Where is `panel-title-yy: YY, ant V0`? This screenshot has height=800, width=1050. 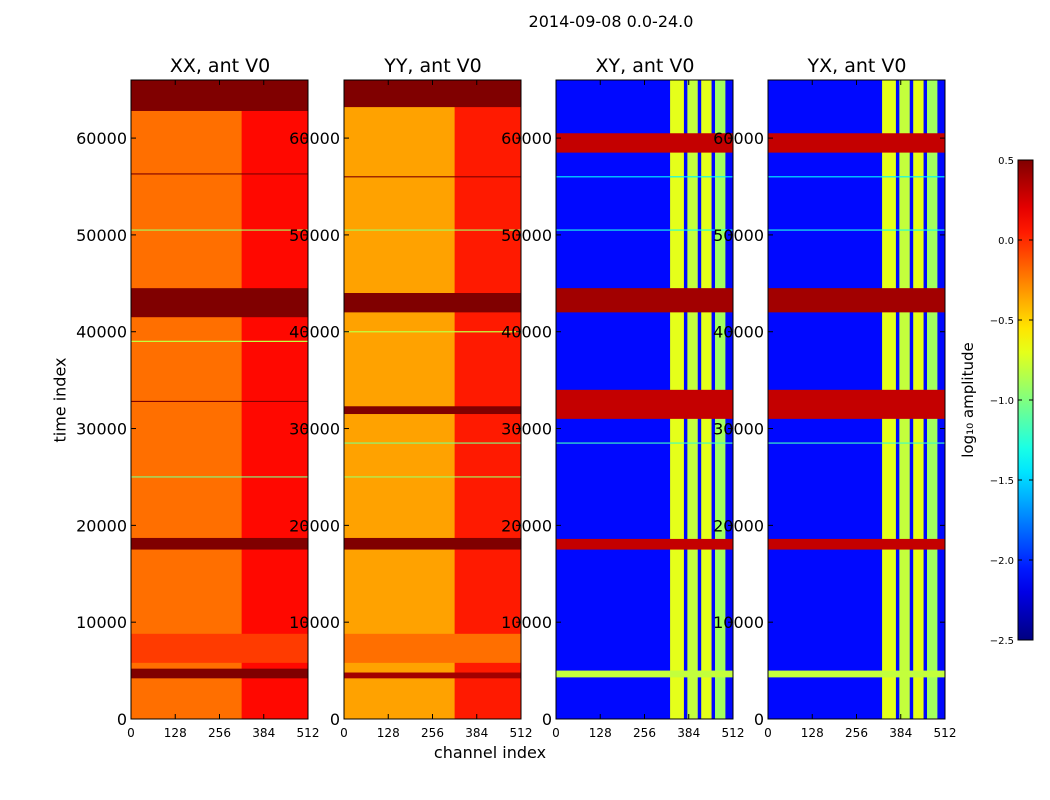 panel-title-yy: YY, ant V0 is located at coordinates (433, 66).